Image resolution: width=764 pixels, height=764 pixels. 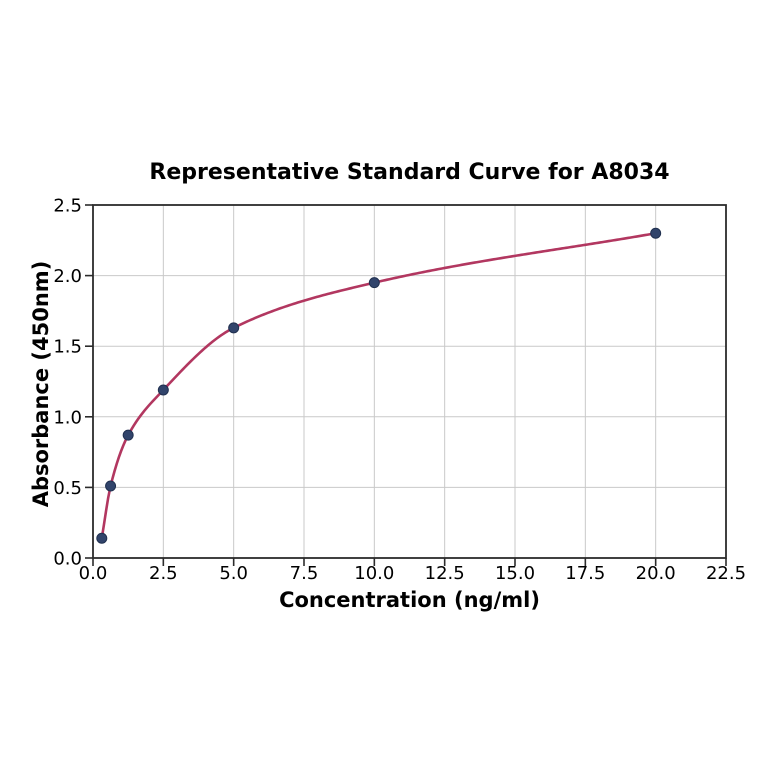 What do you see at coordinates (409, 172) in the screenshot?
I see `chart-title: Representative Standard Curve for A8034` at bounding box center [409, 172].